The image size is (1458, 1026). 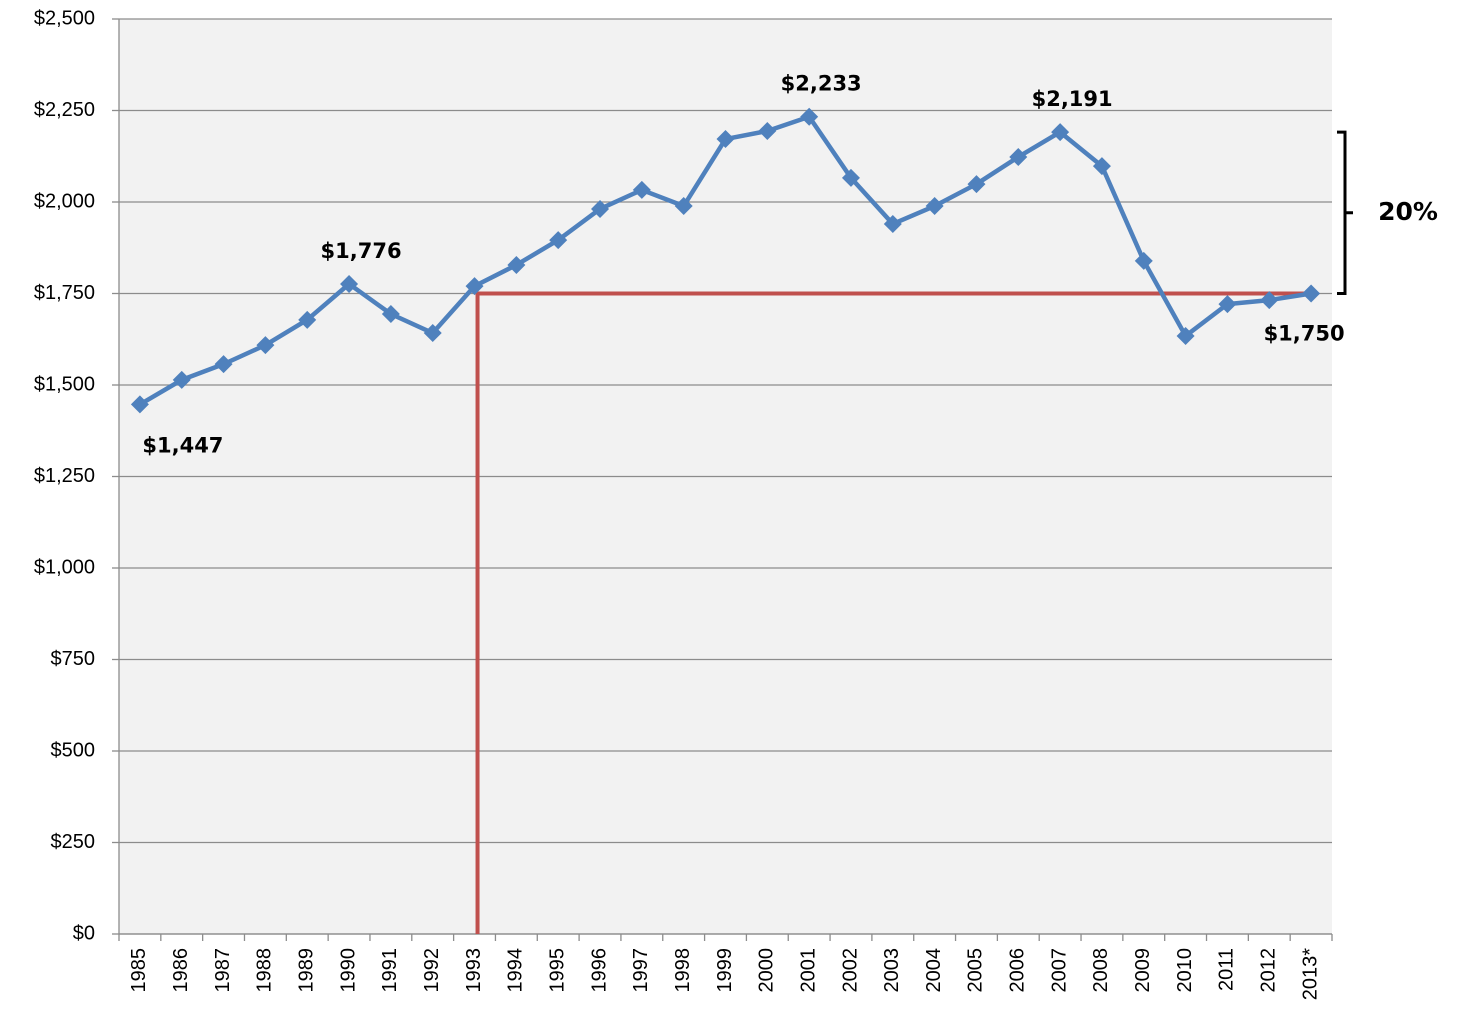 I want to click on x-tick-label: 1988, so click(x=265, y=970).